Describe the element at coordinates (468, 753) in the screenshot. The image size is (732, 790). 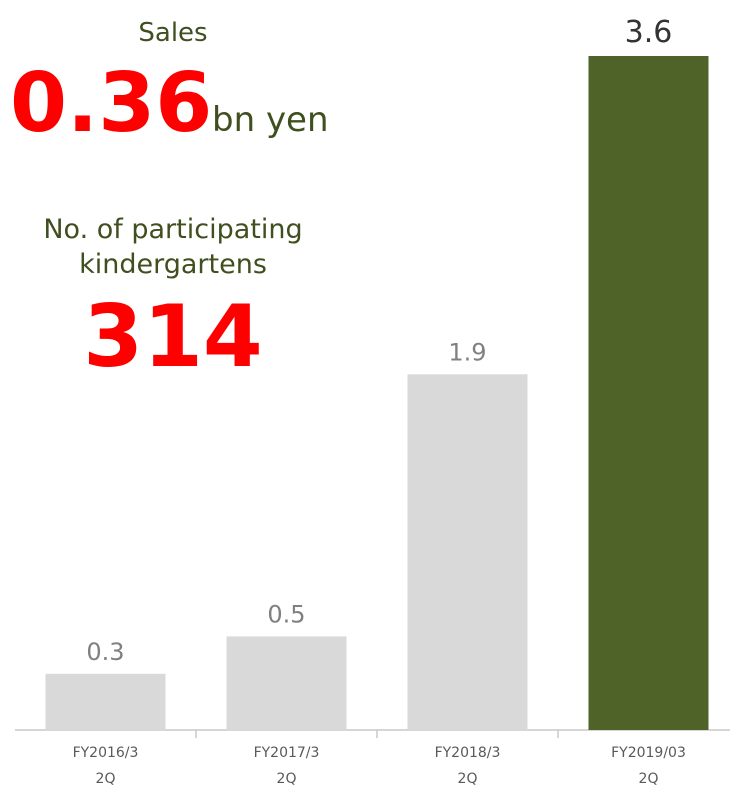
I see `x-tick-label: FY2018/3` at that location.